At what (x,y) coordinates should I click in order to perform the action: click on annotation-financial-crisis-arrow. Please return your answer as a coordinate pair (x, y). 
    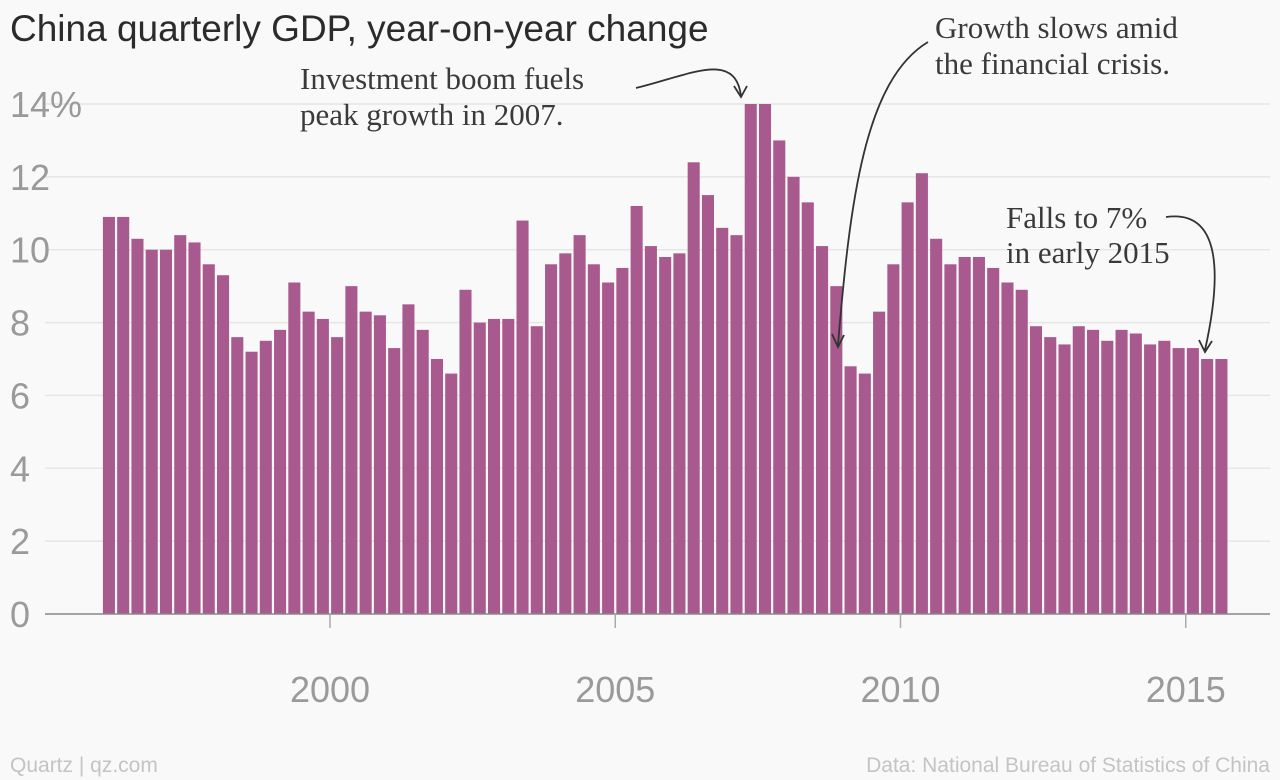
    Looking at the image, I should click on (883, 193).